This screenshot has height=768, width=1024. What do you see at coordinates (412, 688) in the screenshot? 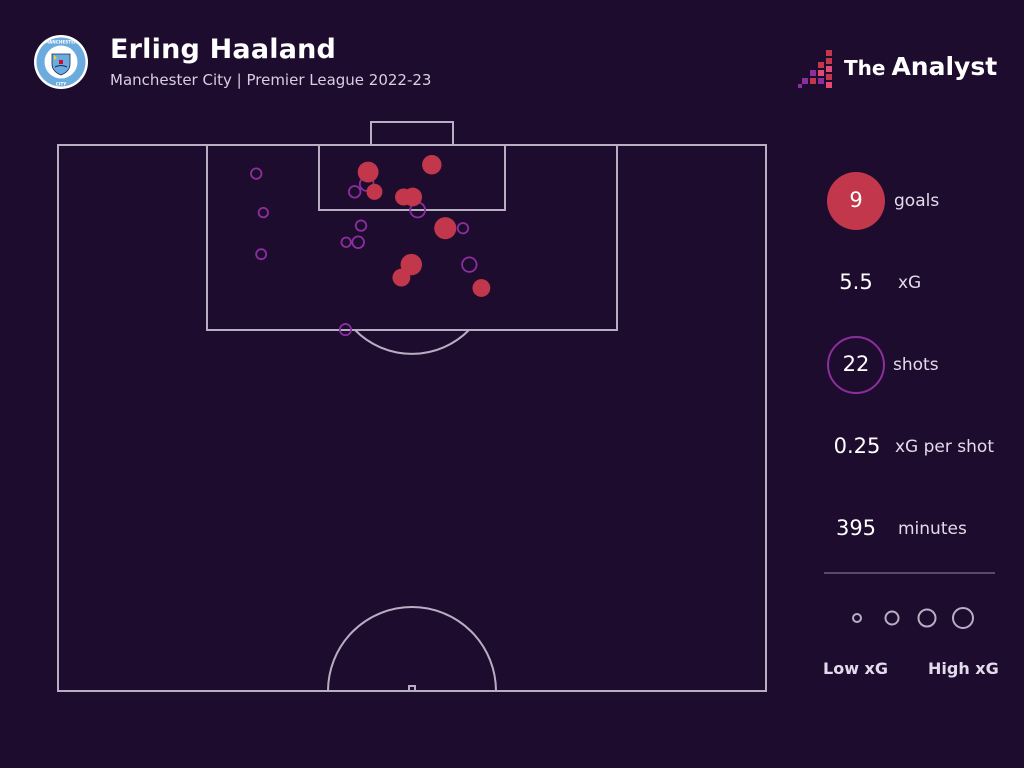
I see `centre-spot` at bounding box center [412, 688].